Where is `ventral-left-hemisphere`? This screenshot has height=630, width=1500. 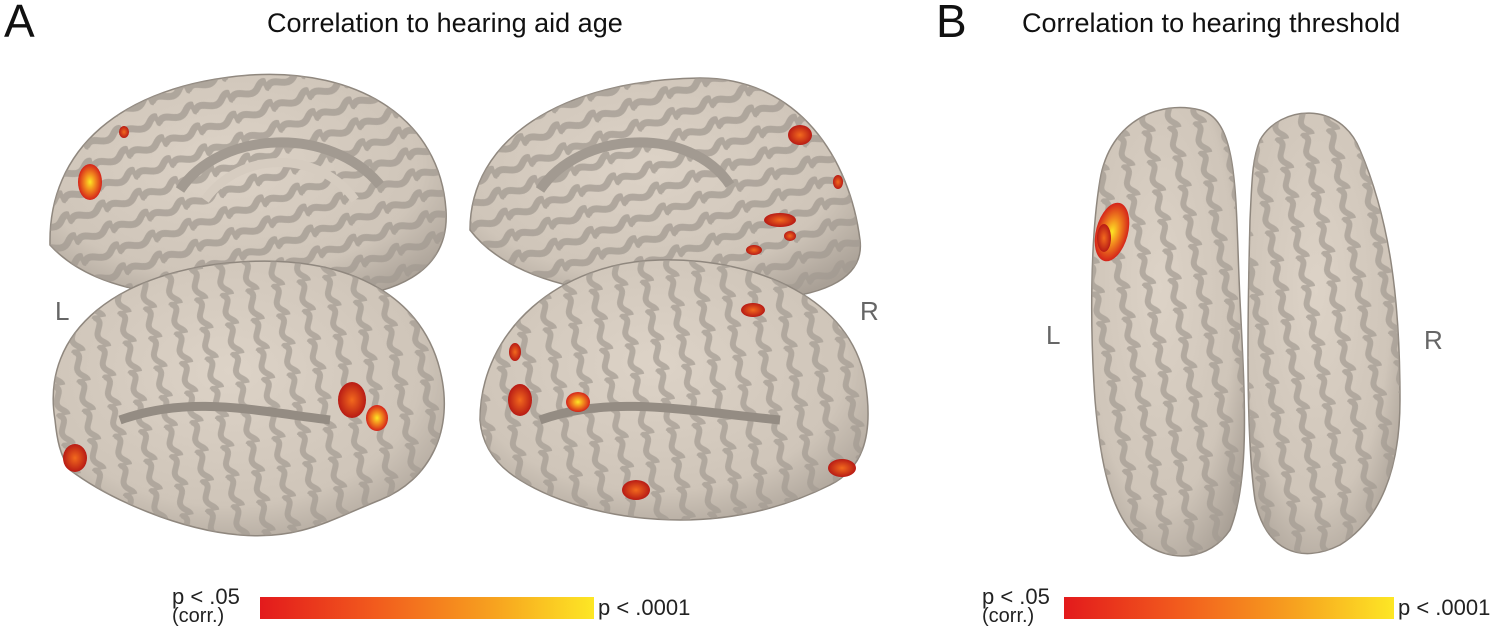
ventral-left-hemisphere is located at coordinates (1168, 331).